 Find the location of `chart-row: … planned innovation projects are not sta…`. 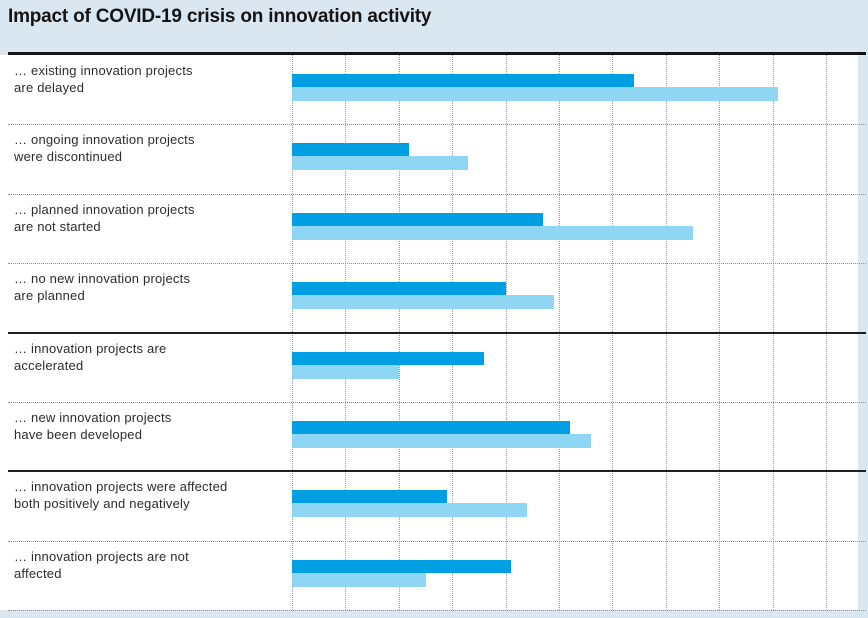

chart-row: … planned innovation projects are not sta… is located at coordinates (429, 228).